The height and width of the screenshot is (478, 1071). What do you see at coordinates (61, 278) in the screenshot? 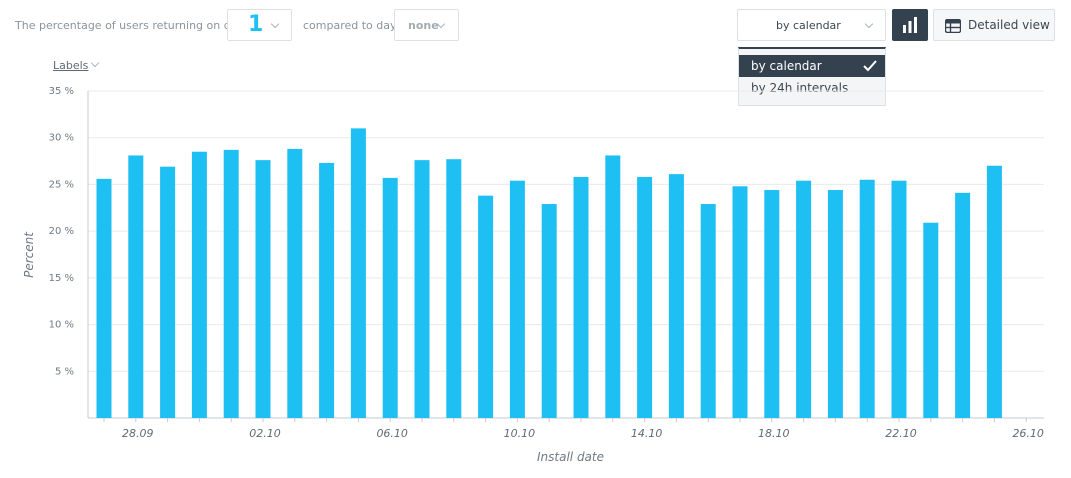
I see `y-tick-label: 15 %` at bounding box center [61, 278].